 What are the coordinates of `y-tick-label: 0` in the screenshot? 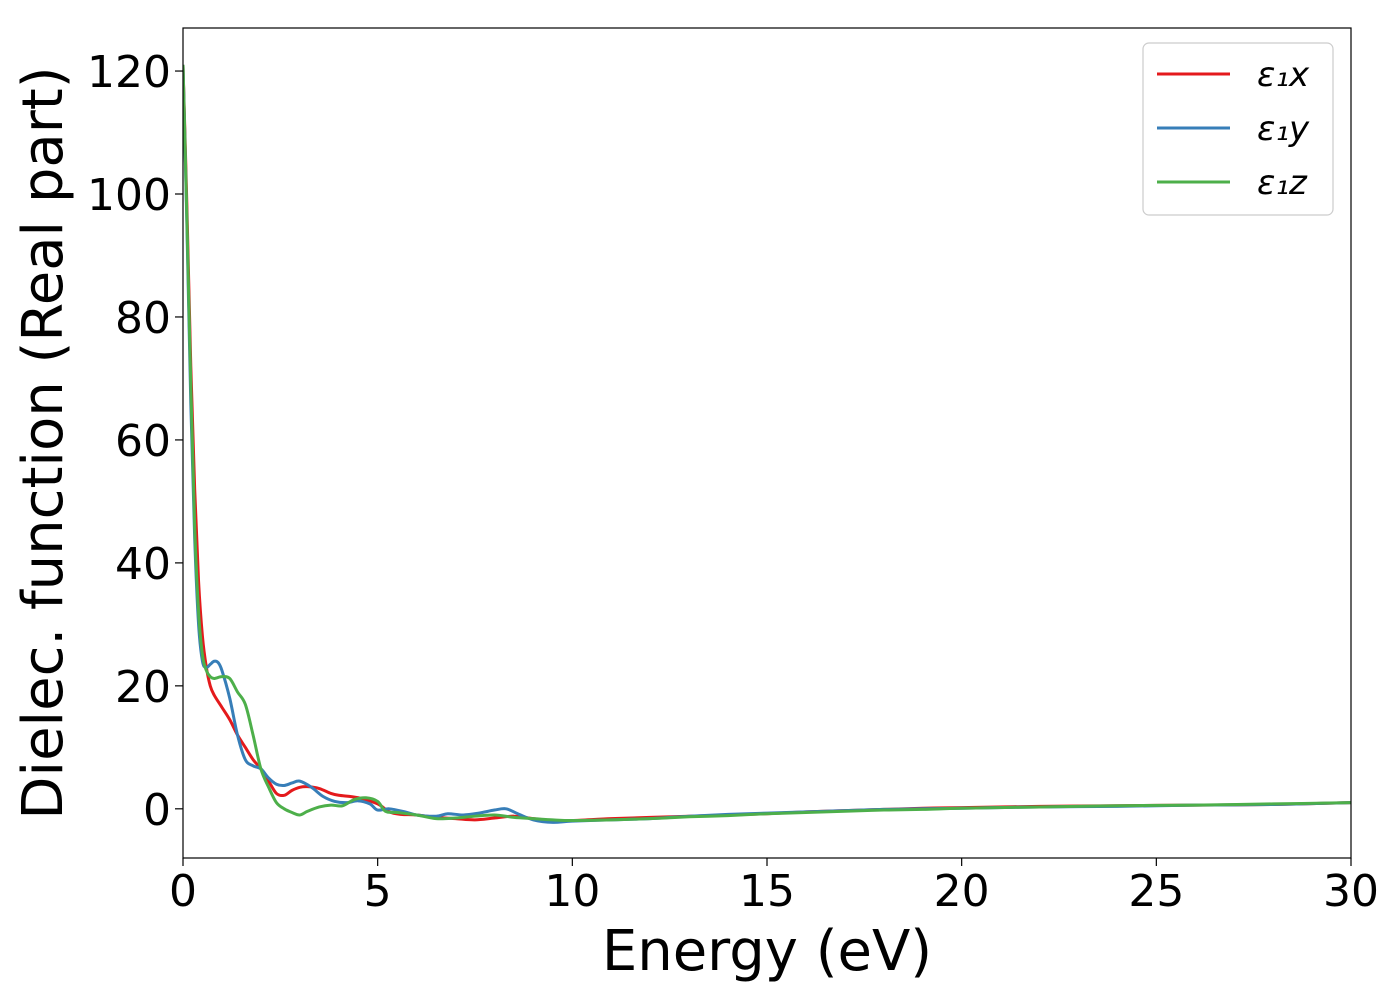 It's located at (157, 810).